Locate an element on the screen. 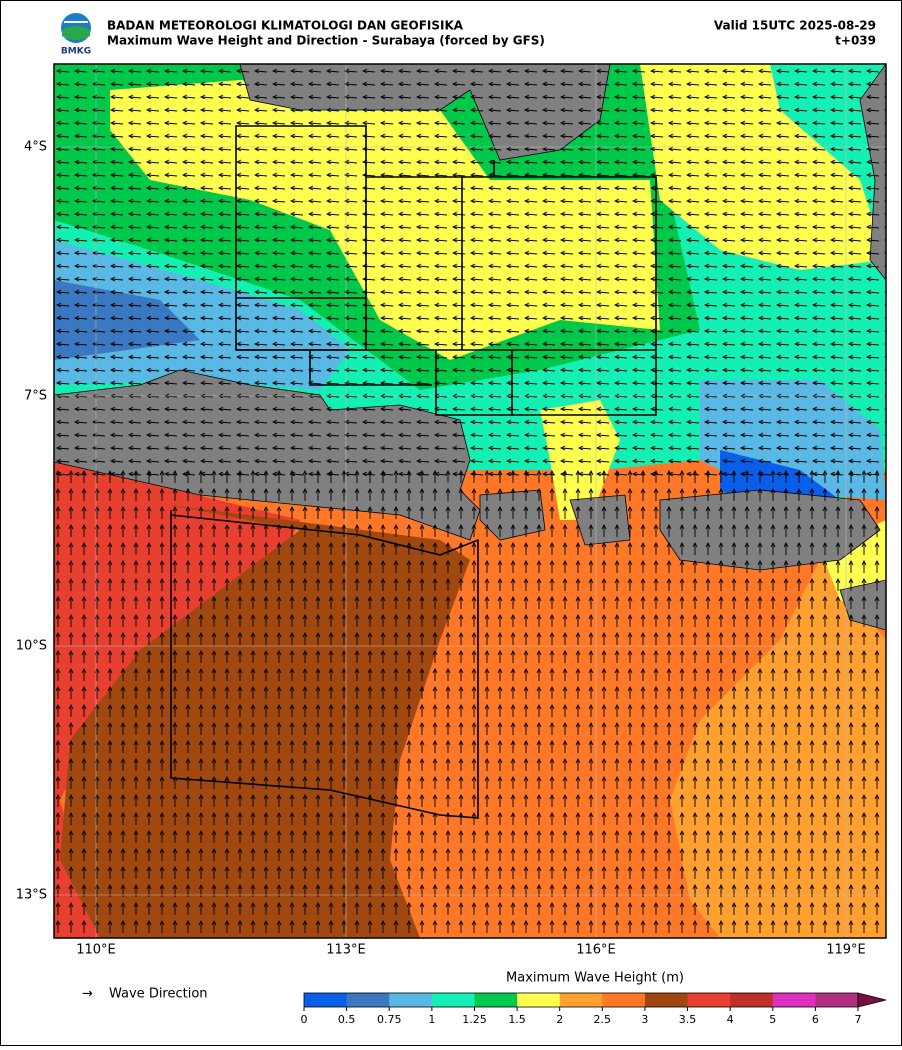  colorbar-tick-label: 2 is located at coordinates (559, 1019).